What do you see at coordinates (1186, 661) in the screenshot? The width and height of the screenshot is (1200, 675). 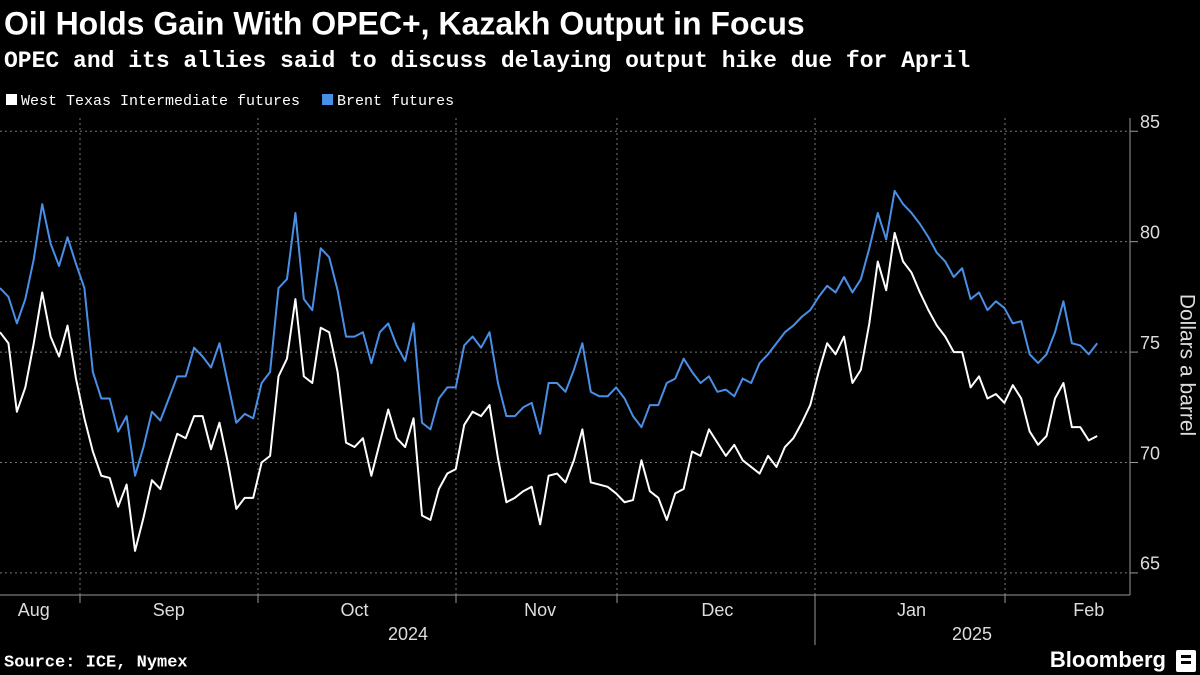 I see `brand-icon` at bounding box center [1186, 661].